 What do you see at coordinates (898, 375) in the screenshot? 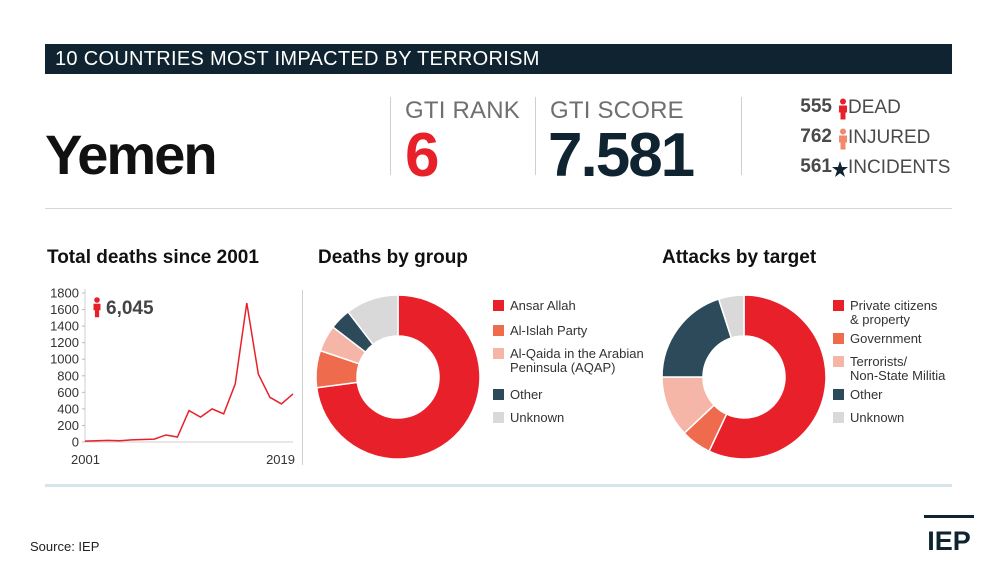
I see `legend-label: Non-State Militia` at bounding box center [898, 375].